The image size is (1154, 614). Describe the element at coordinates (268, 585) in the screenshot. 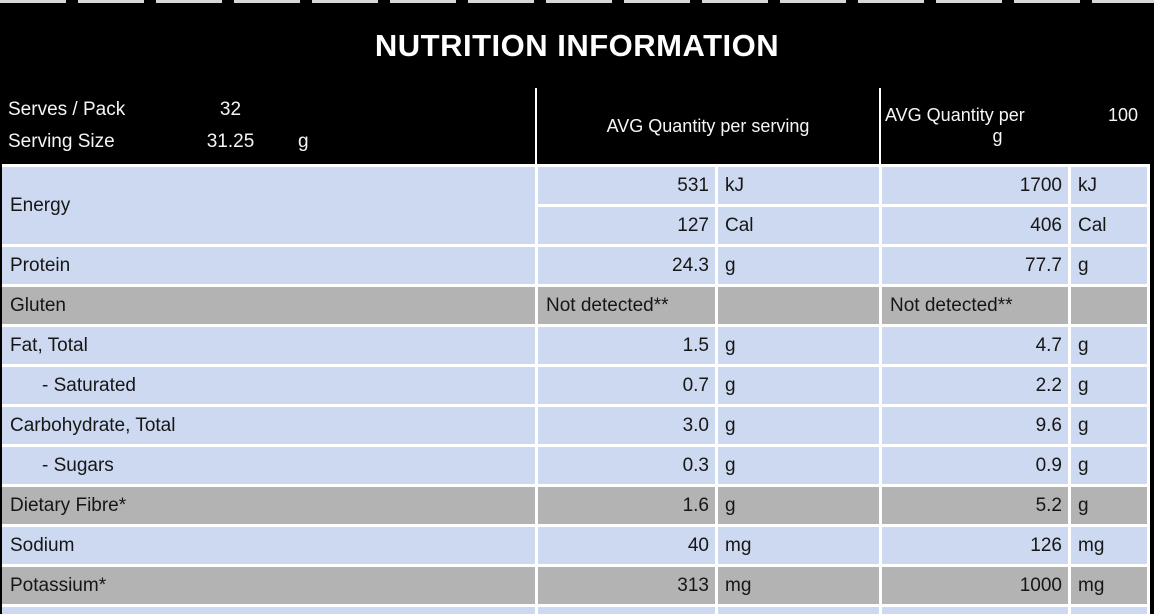

I see `row-label-potassium: Potassium*` at that location.